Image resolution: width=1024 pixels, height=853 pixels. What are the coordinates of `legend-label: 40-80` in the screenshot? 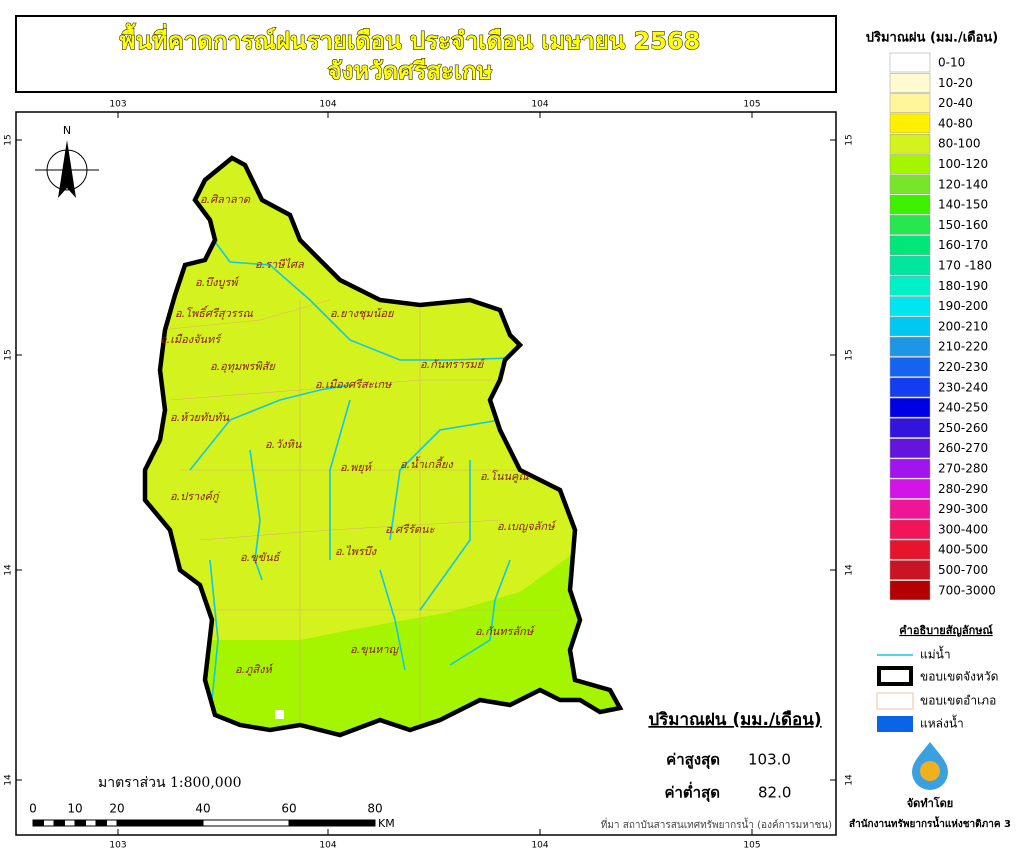 It's located at (955, 123).